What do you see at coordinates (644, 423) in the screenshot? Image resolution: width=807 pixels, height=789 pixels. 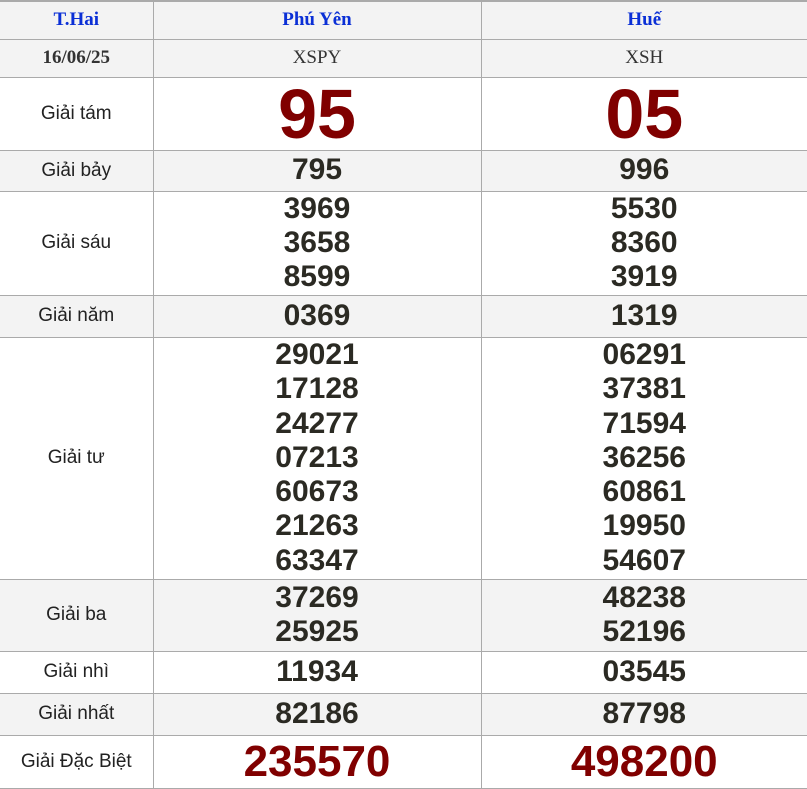 I see `prize-number: 71594` at bounding box center [644, 423].